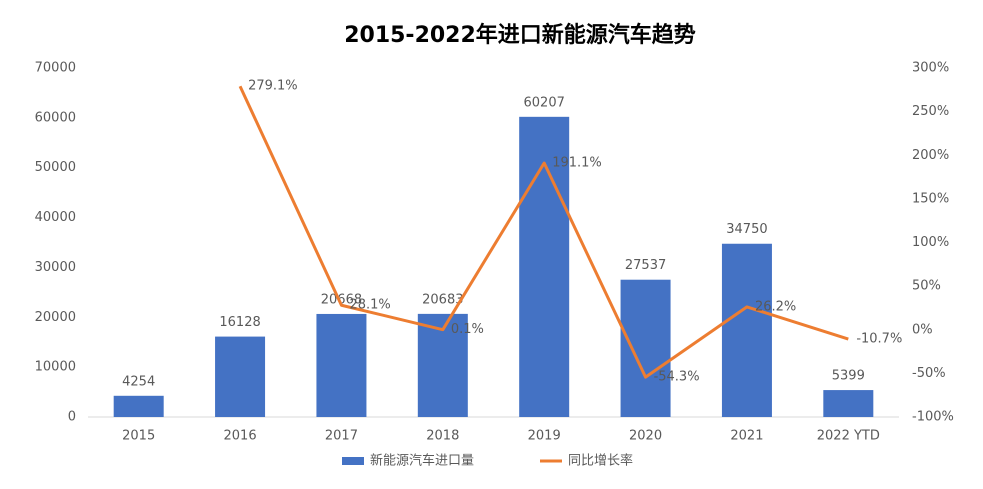  What do you see at coordinates (341, 436) in the screenshot?
I see `x-tick-label: 2017` at bounding box center [341, 436].